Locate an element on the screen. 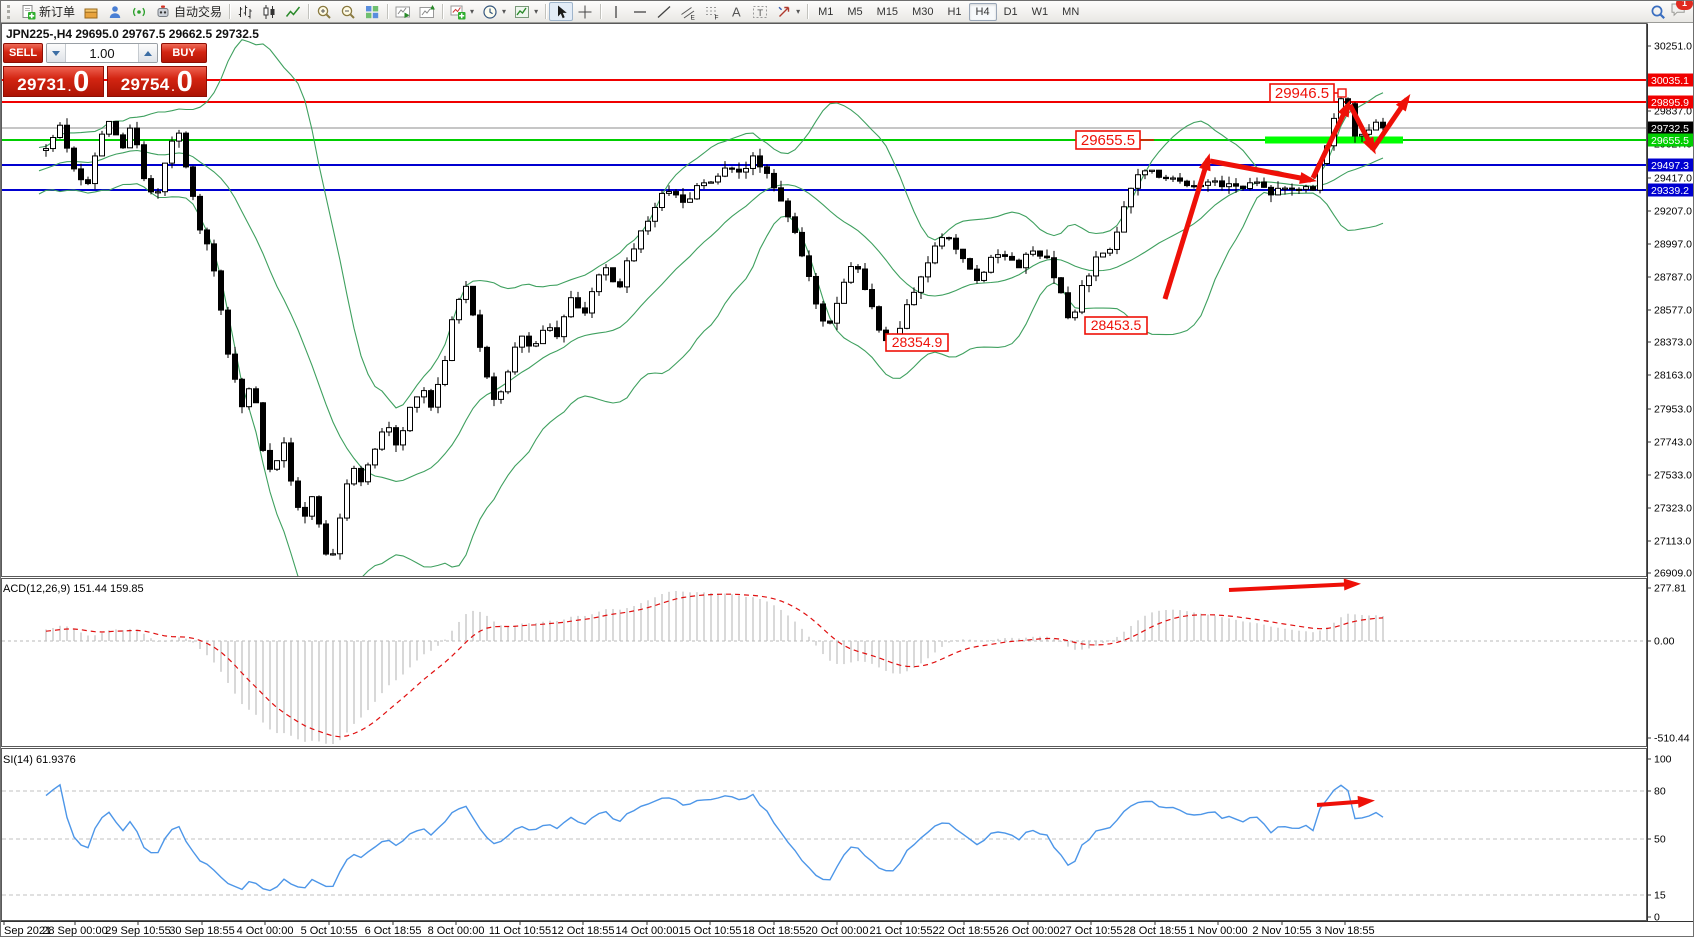 This screenshot has width=1694, height=937. timeframe-h1-button: H1 is located at coordinates (954, 12).